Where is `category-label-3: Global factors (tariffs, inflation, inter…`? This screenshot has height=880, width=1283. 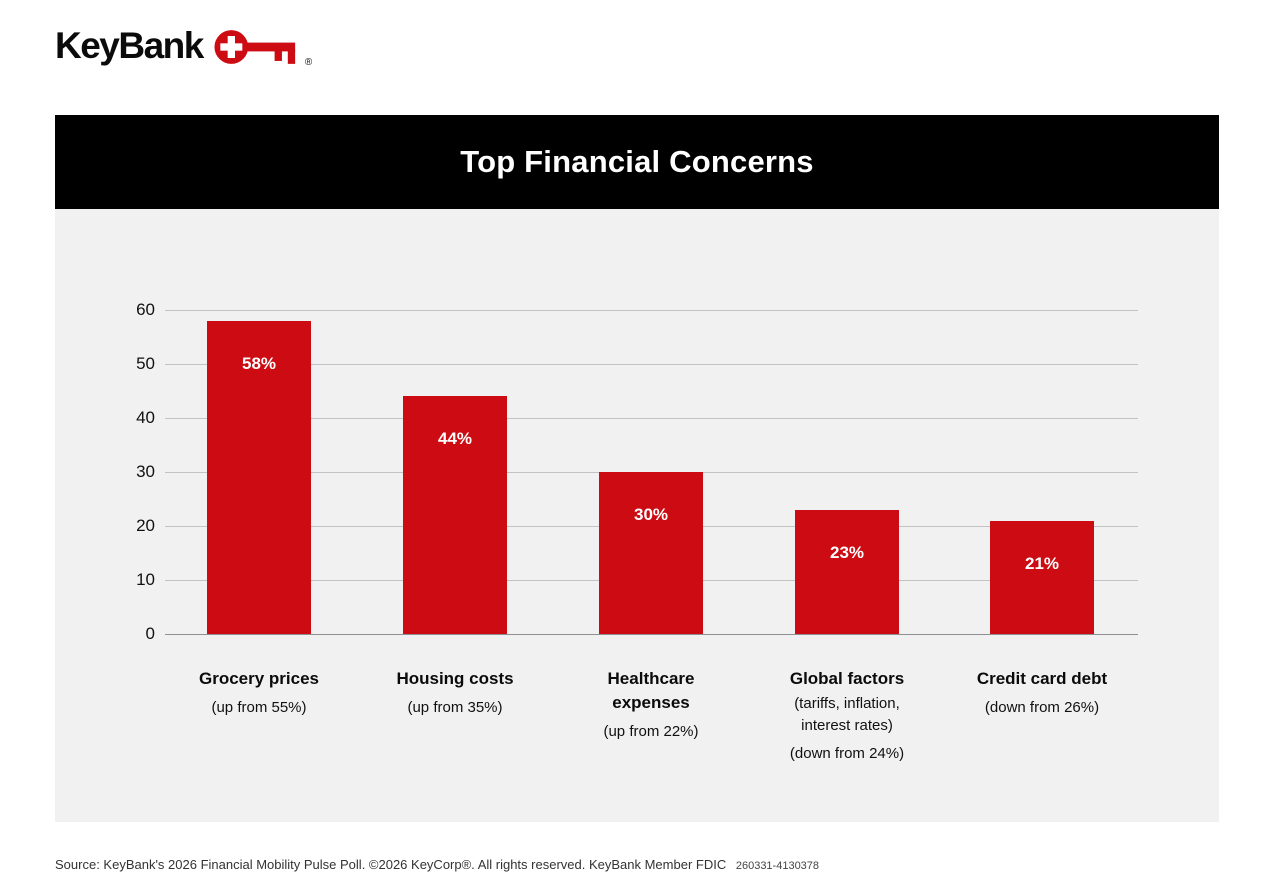
category-label-3: Global factors (tariffs, inflation, inter… is located at coordinates (847, 716).